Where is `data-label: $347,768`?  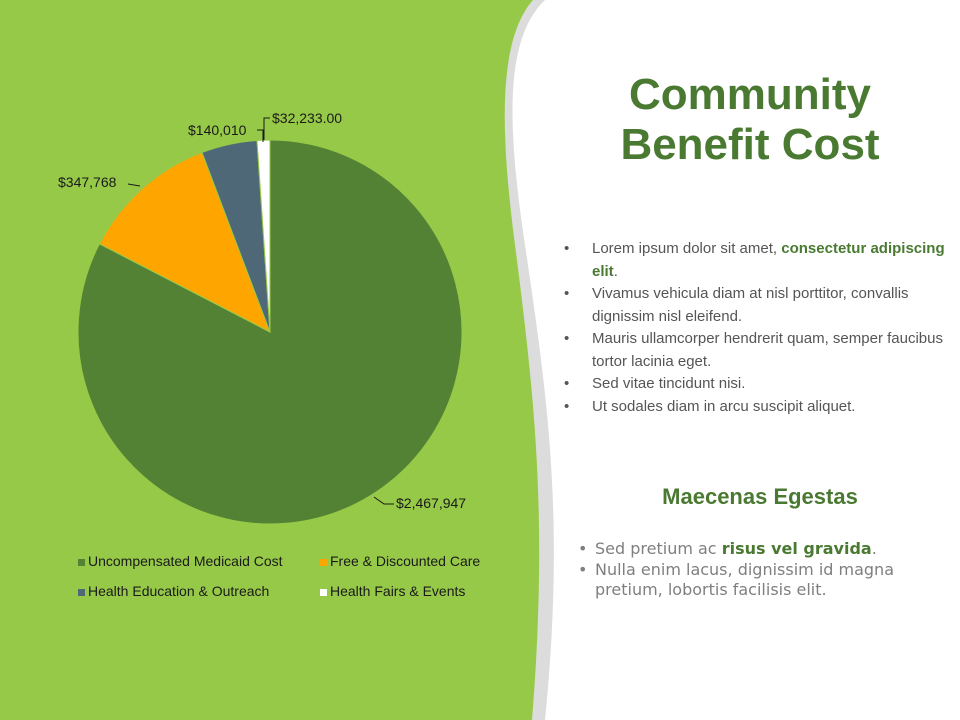 data-label: $347,768 is located at coordinates (87, 182).